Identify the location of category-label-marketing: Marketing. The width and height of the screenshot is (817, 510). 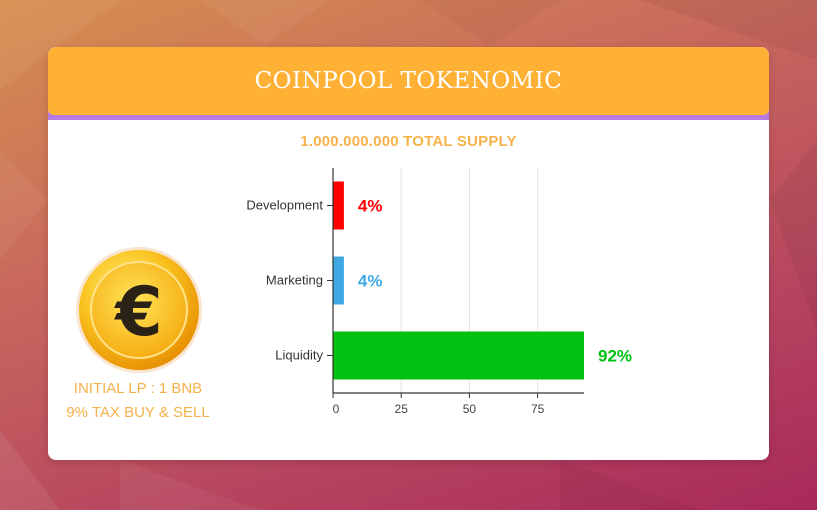
(294, 280).